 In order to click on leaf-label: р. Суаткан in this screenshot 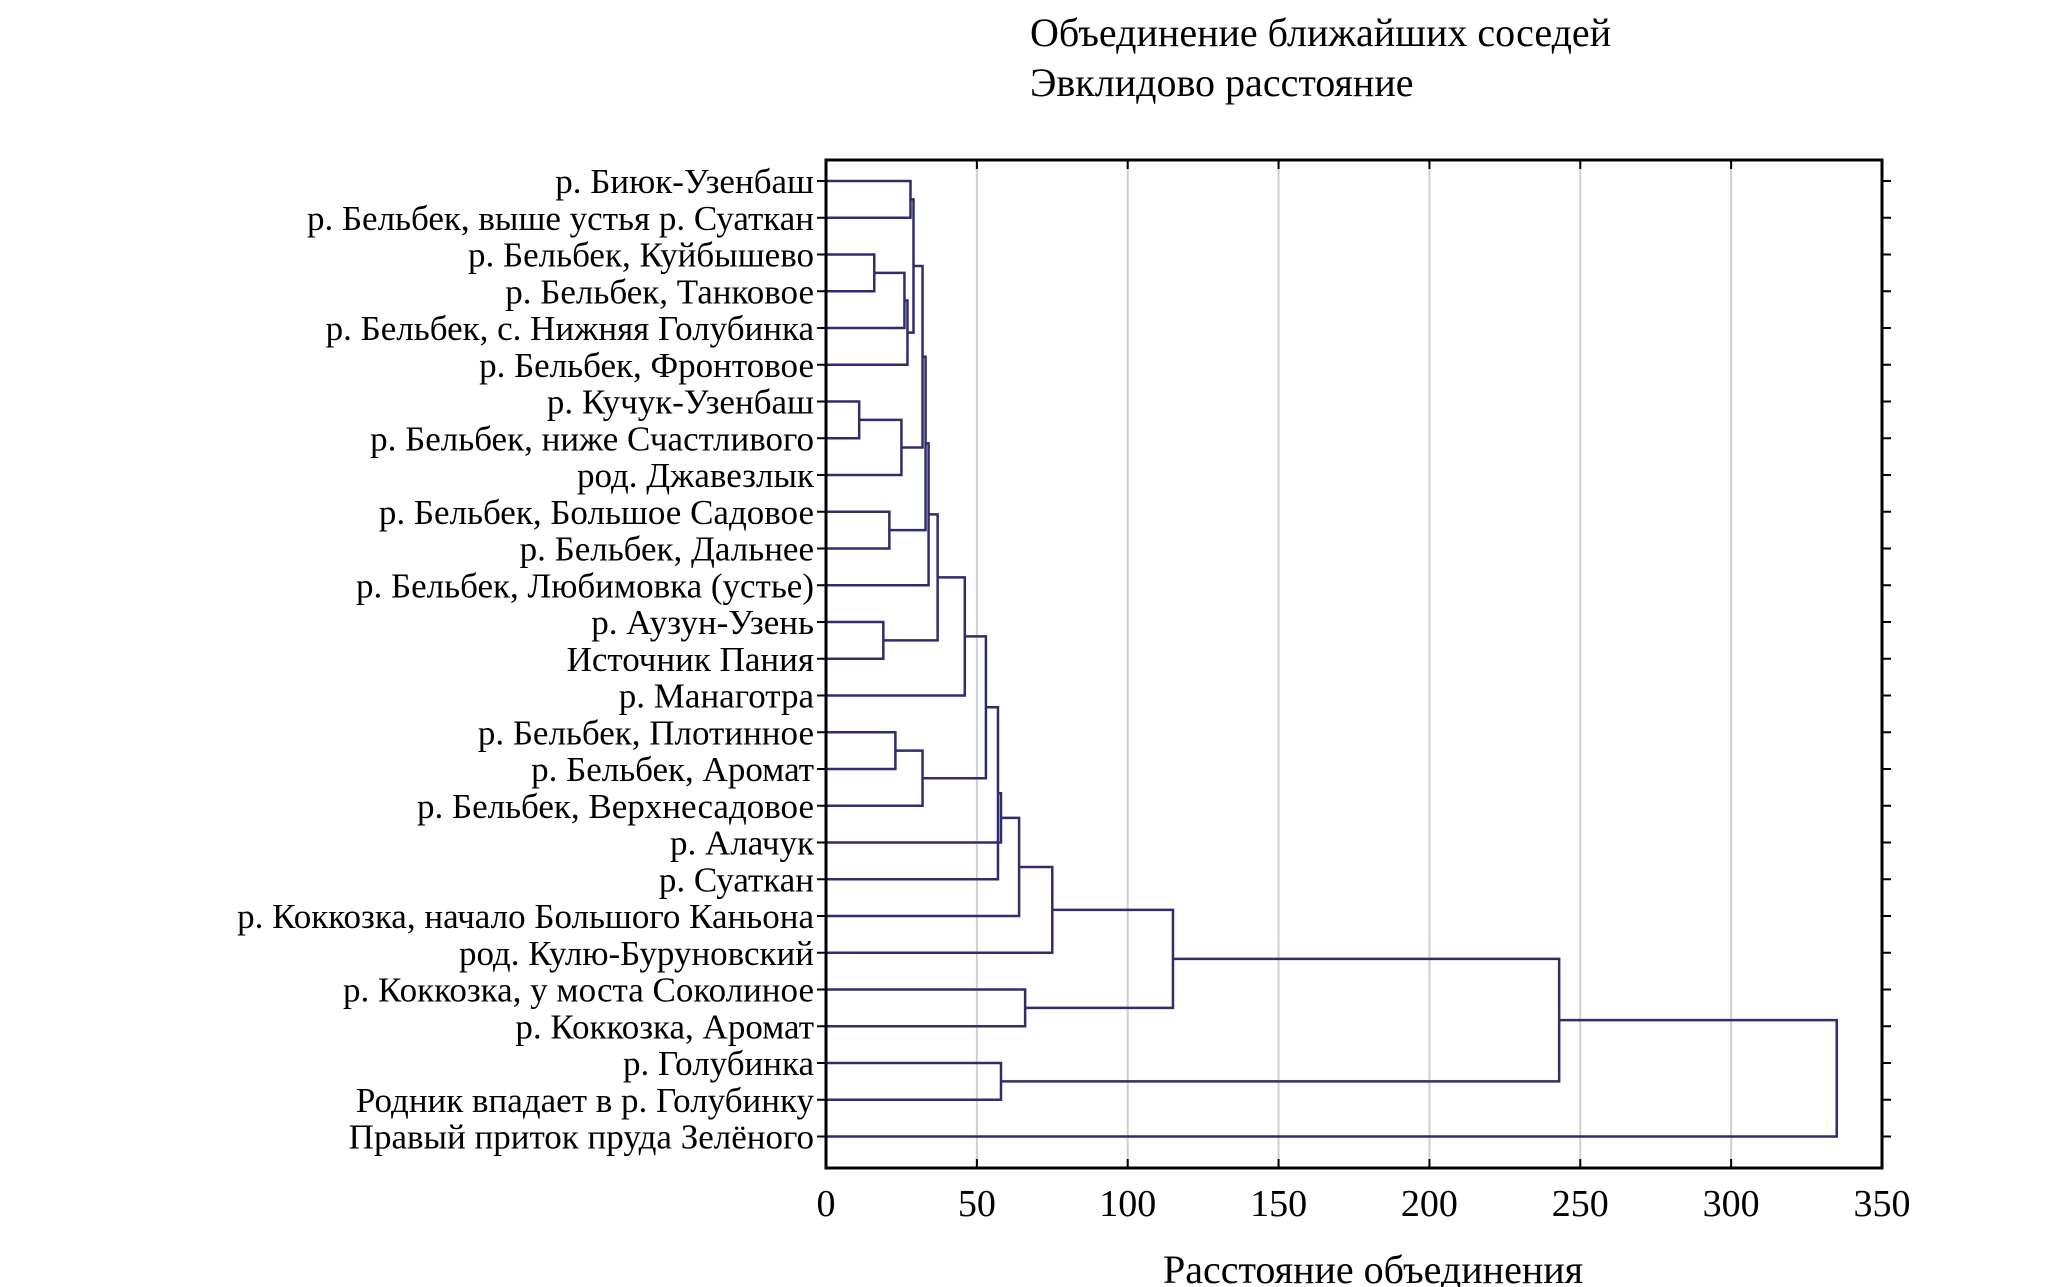, I will do `click(736, 879)`.